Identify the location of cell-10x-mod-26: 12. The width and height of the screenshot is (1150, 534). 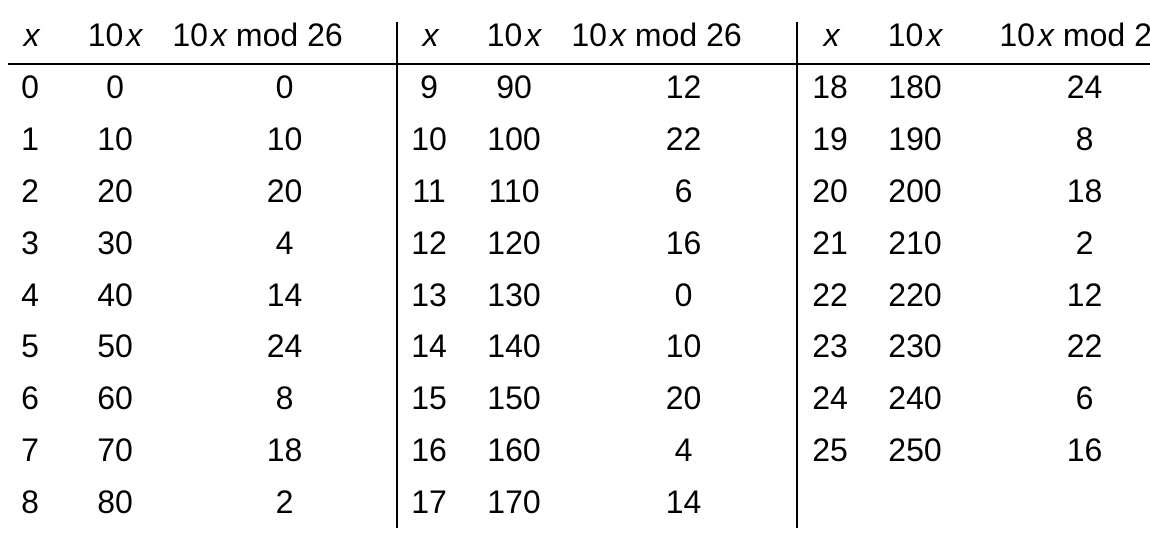
(1084, 294).